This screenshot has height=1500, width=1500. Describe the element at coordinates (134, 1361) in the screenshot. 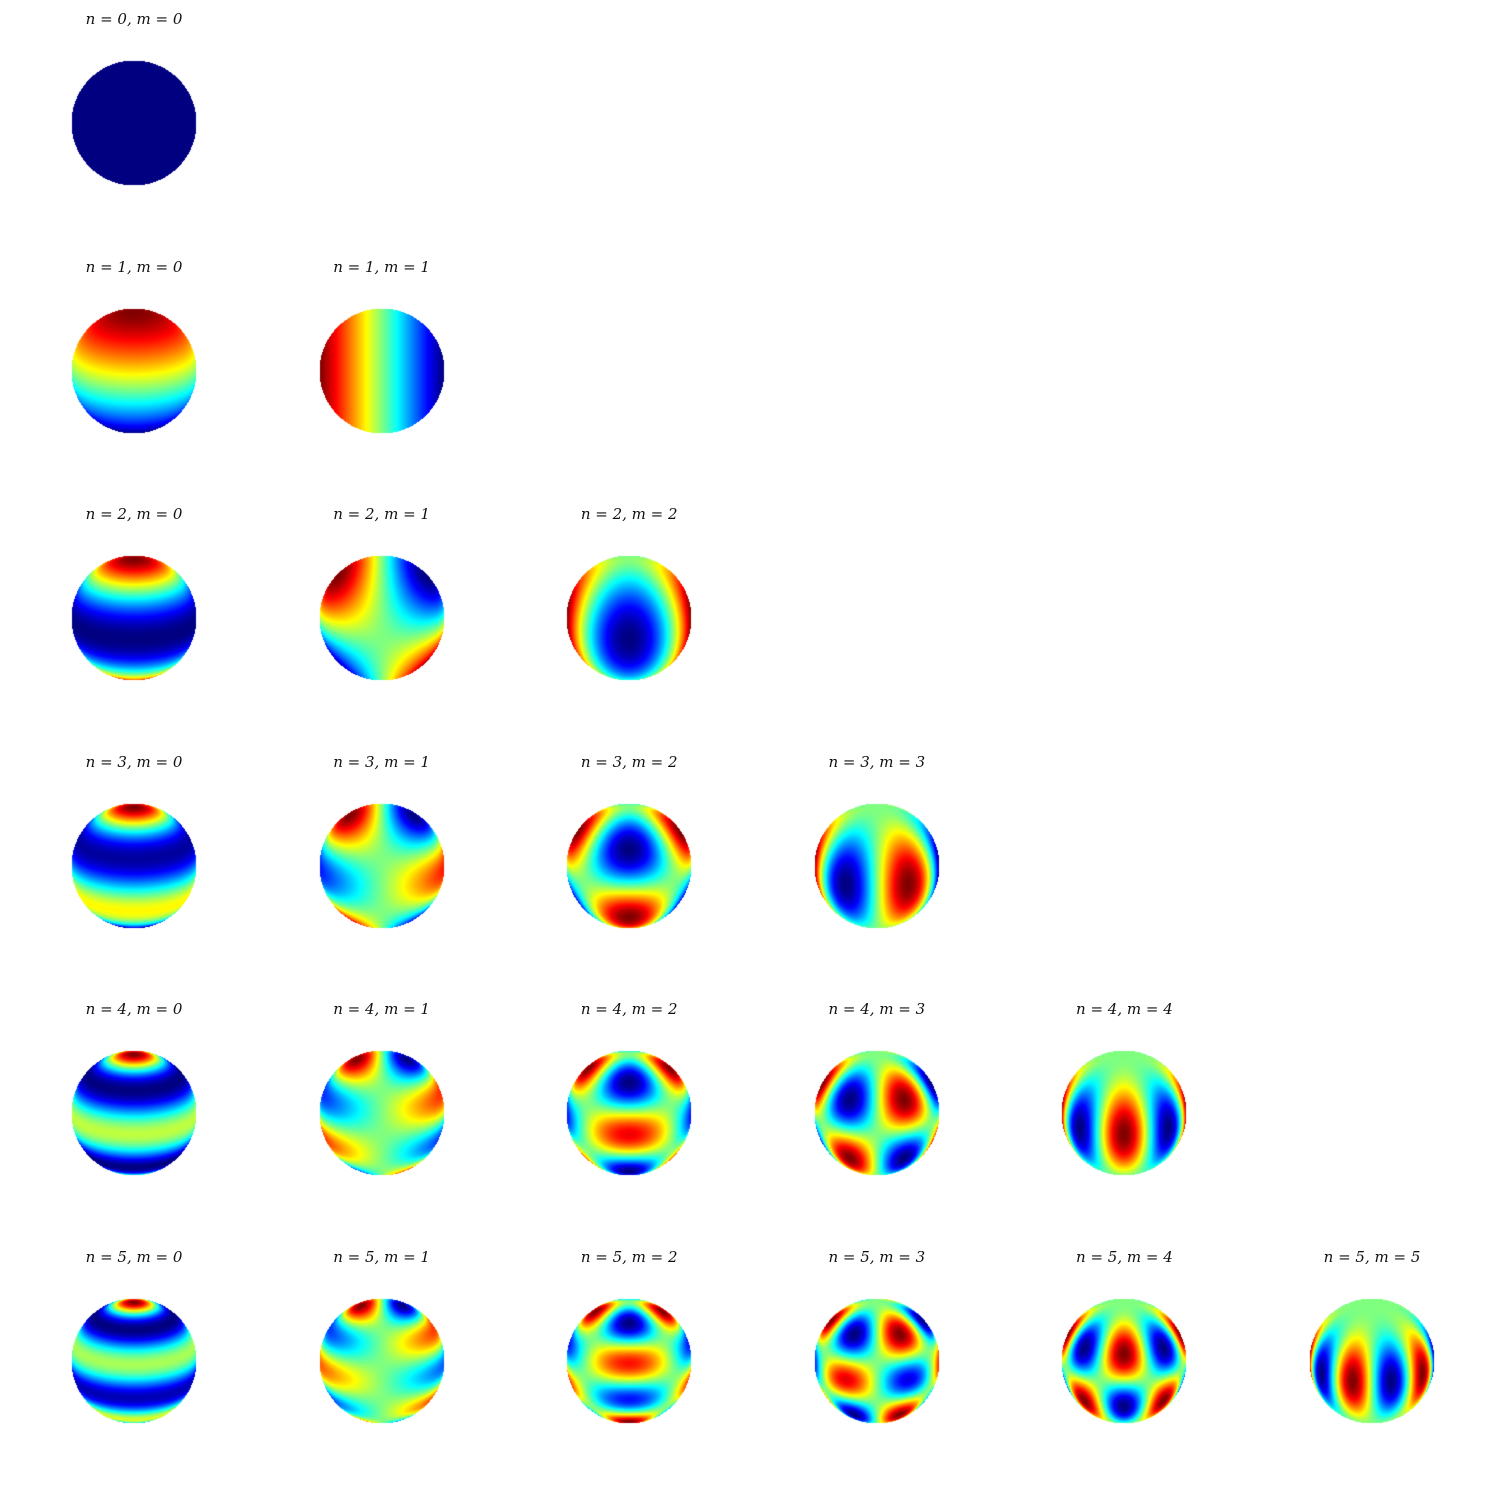

I see `sphere-surface-n5-m0` at that location.